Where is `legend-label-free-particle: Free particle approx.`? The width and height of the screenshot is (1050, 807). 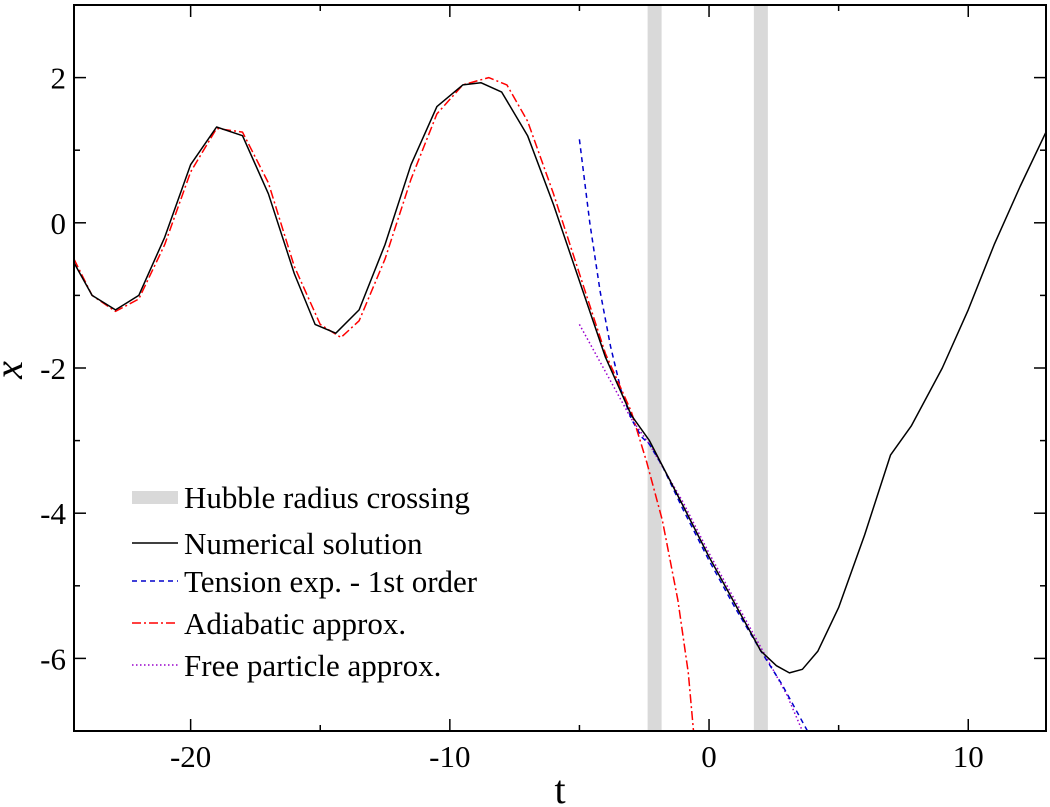
legend-label-free-particle: Free particle approx. is located at coordinates (312, 665).